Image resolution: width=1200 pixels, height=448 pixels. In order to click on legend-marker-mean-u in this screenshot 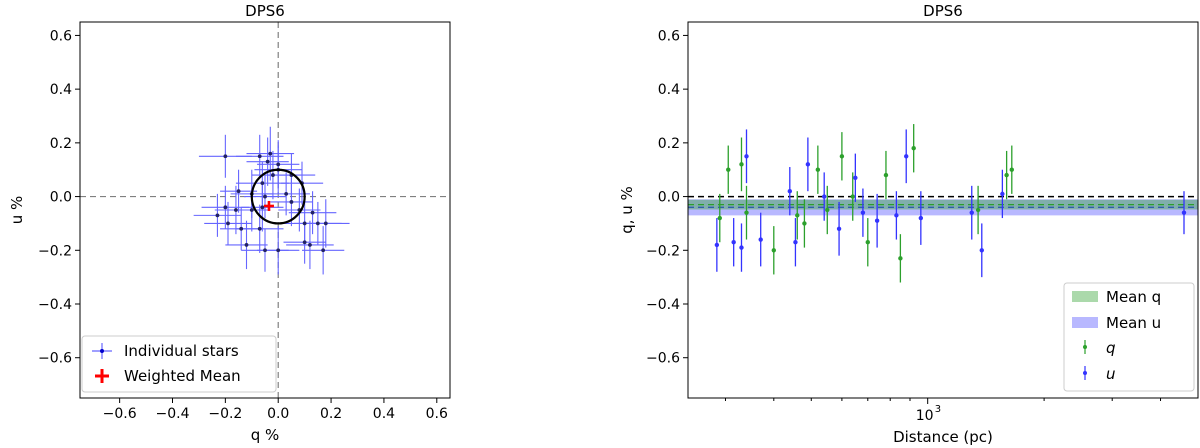, I will do `click(1085, 322)`.